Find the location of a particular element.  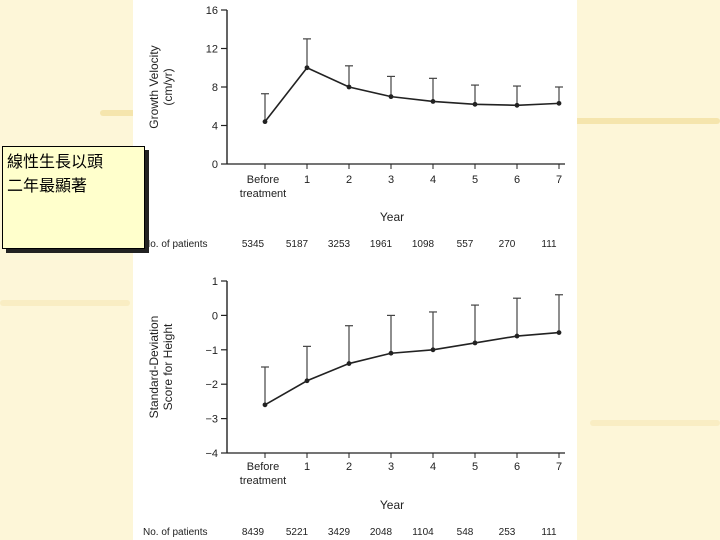

chart1-x-tick-label: 1 is located at coordinates (307, 180).